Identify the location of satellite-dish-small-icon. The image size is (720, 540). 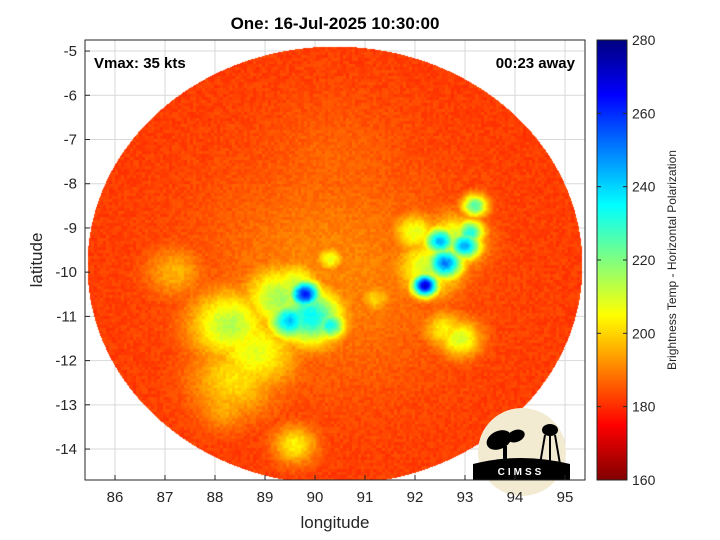
(516, 436).